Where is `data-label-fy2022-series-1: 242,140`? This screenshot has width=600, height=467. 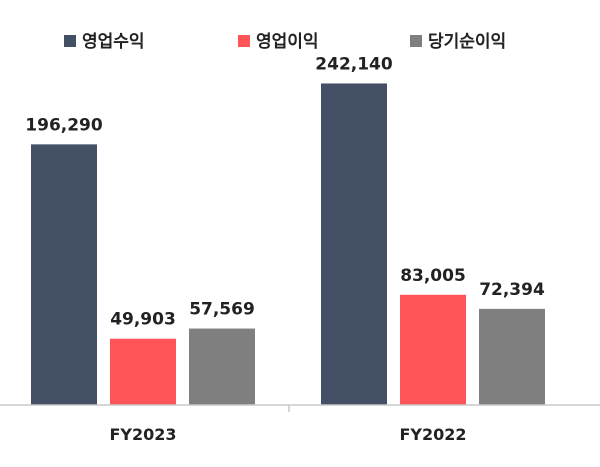
data-label-fy2022-series-1: 242,140 is located at coordinates (354, 64).